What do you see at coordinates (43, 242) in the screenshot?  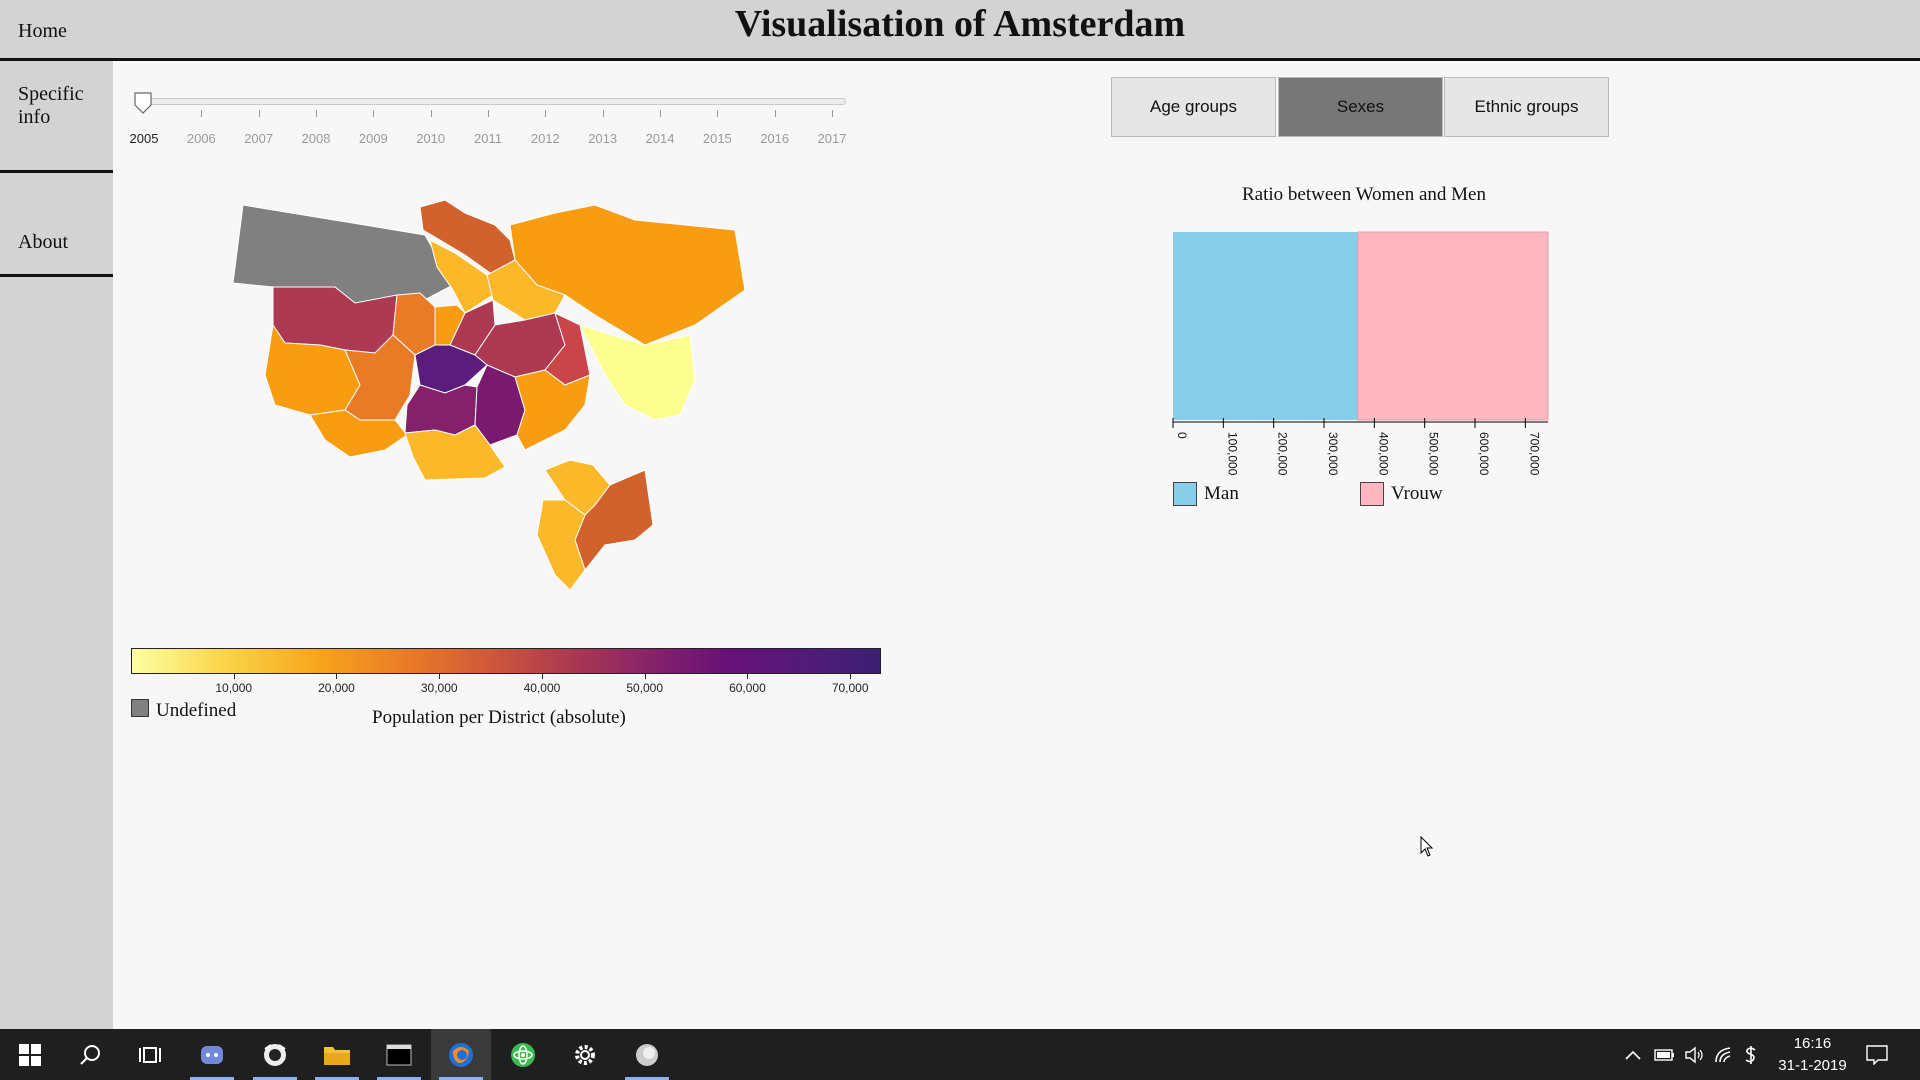 I see `sidebar-item-label: About` at bounding box center [43, 242].